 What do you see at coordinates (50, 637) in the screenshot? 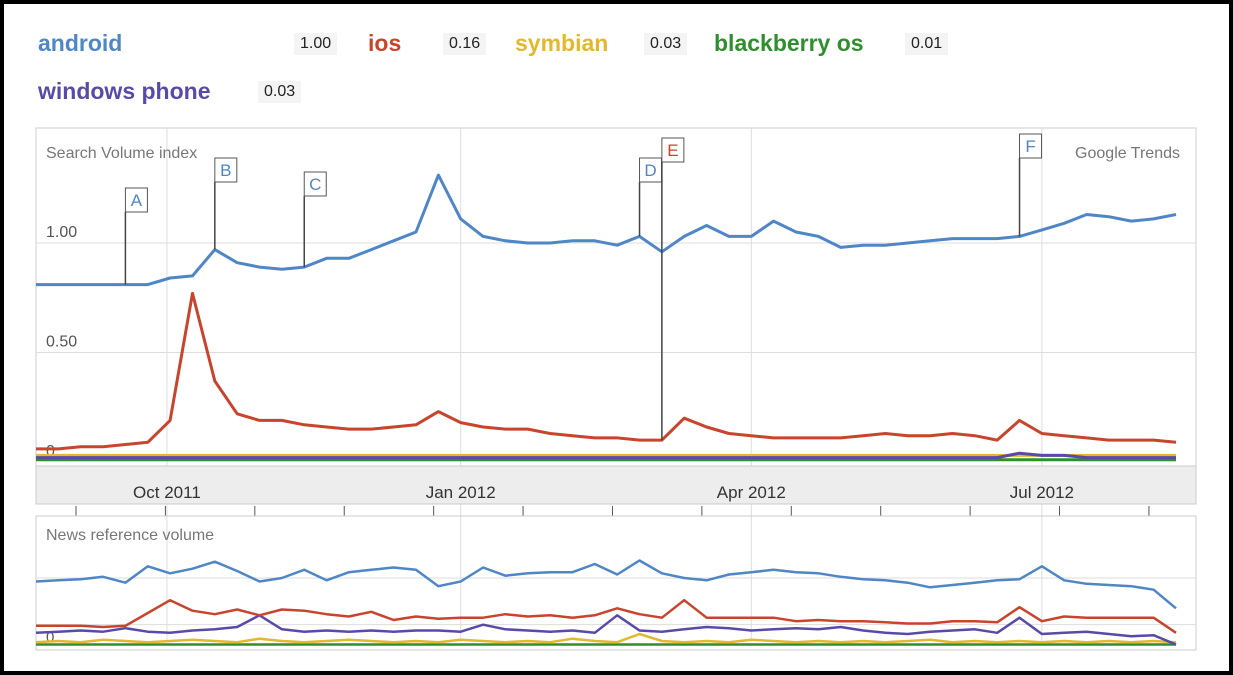
I see `news-y-tick-label: 0` at bounding box center [50, 637].